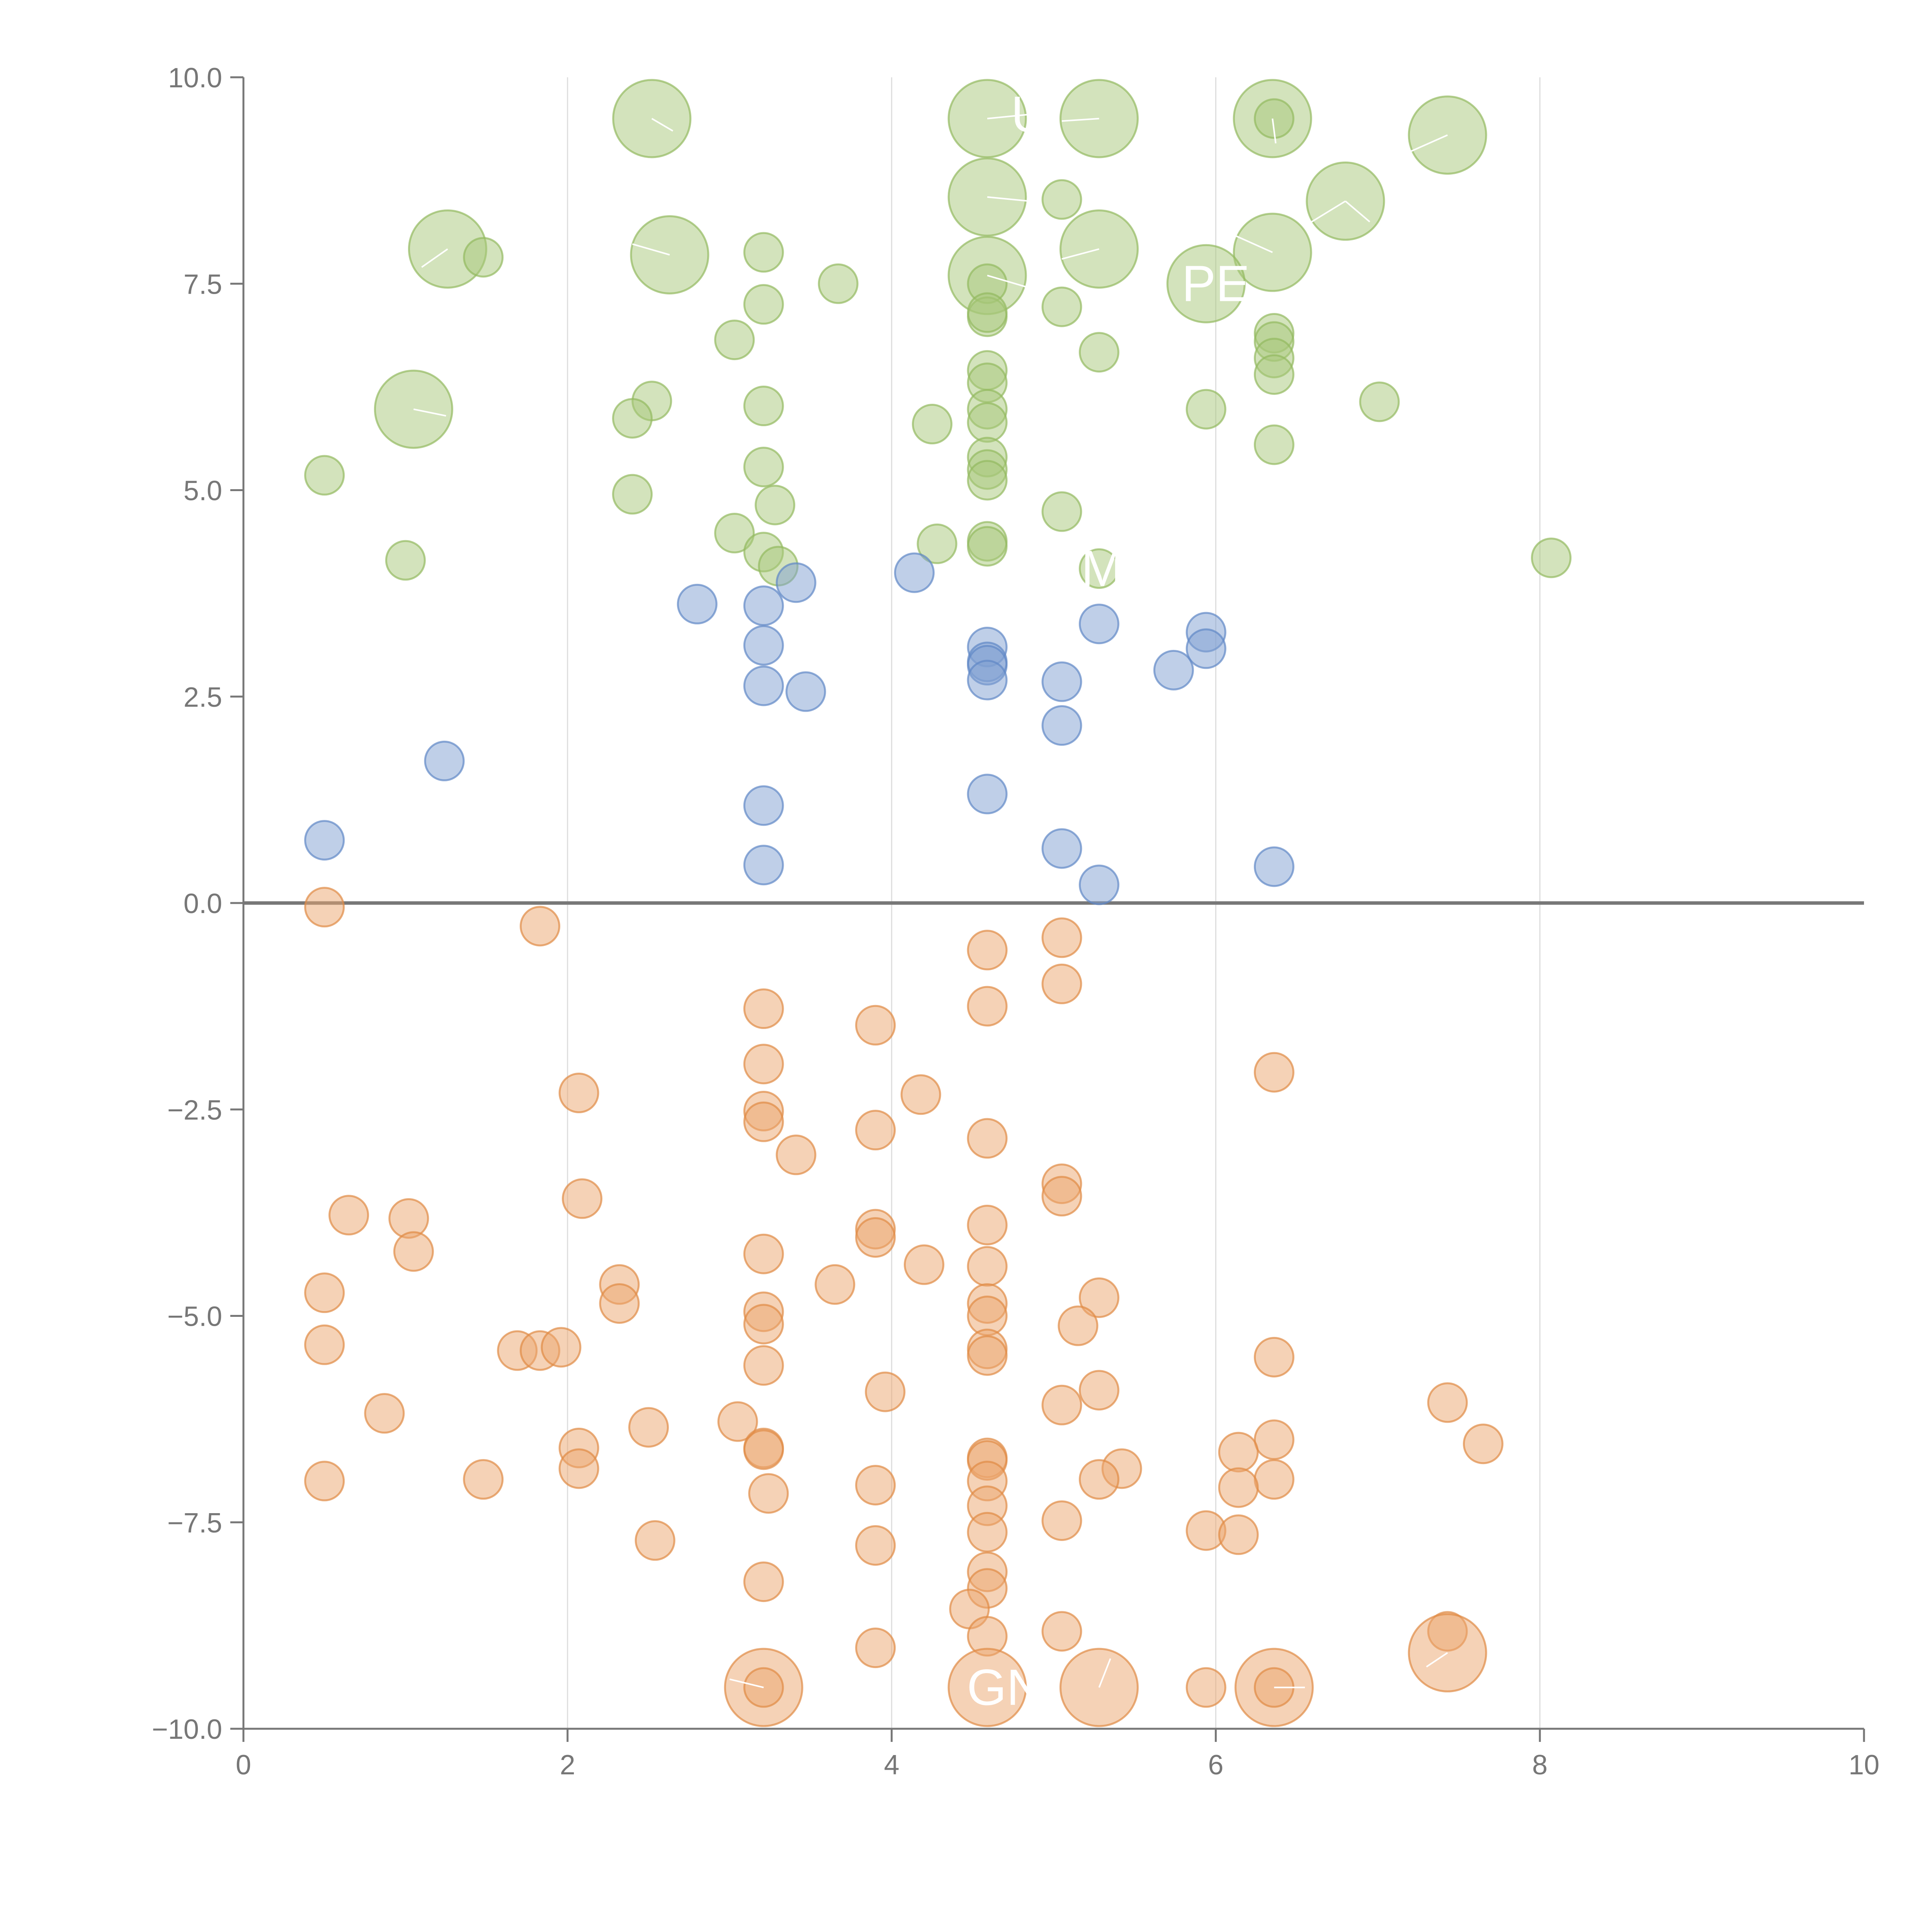 This screenshot has height=1932, width=1932. Describe the element at coordinates (195, 78) in the screenshot. I see `y-tick-label: 10.0` at that location.